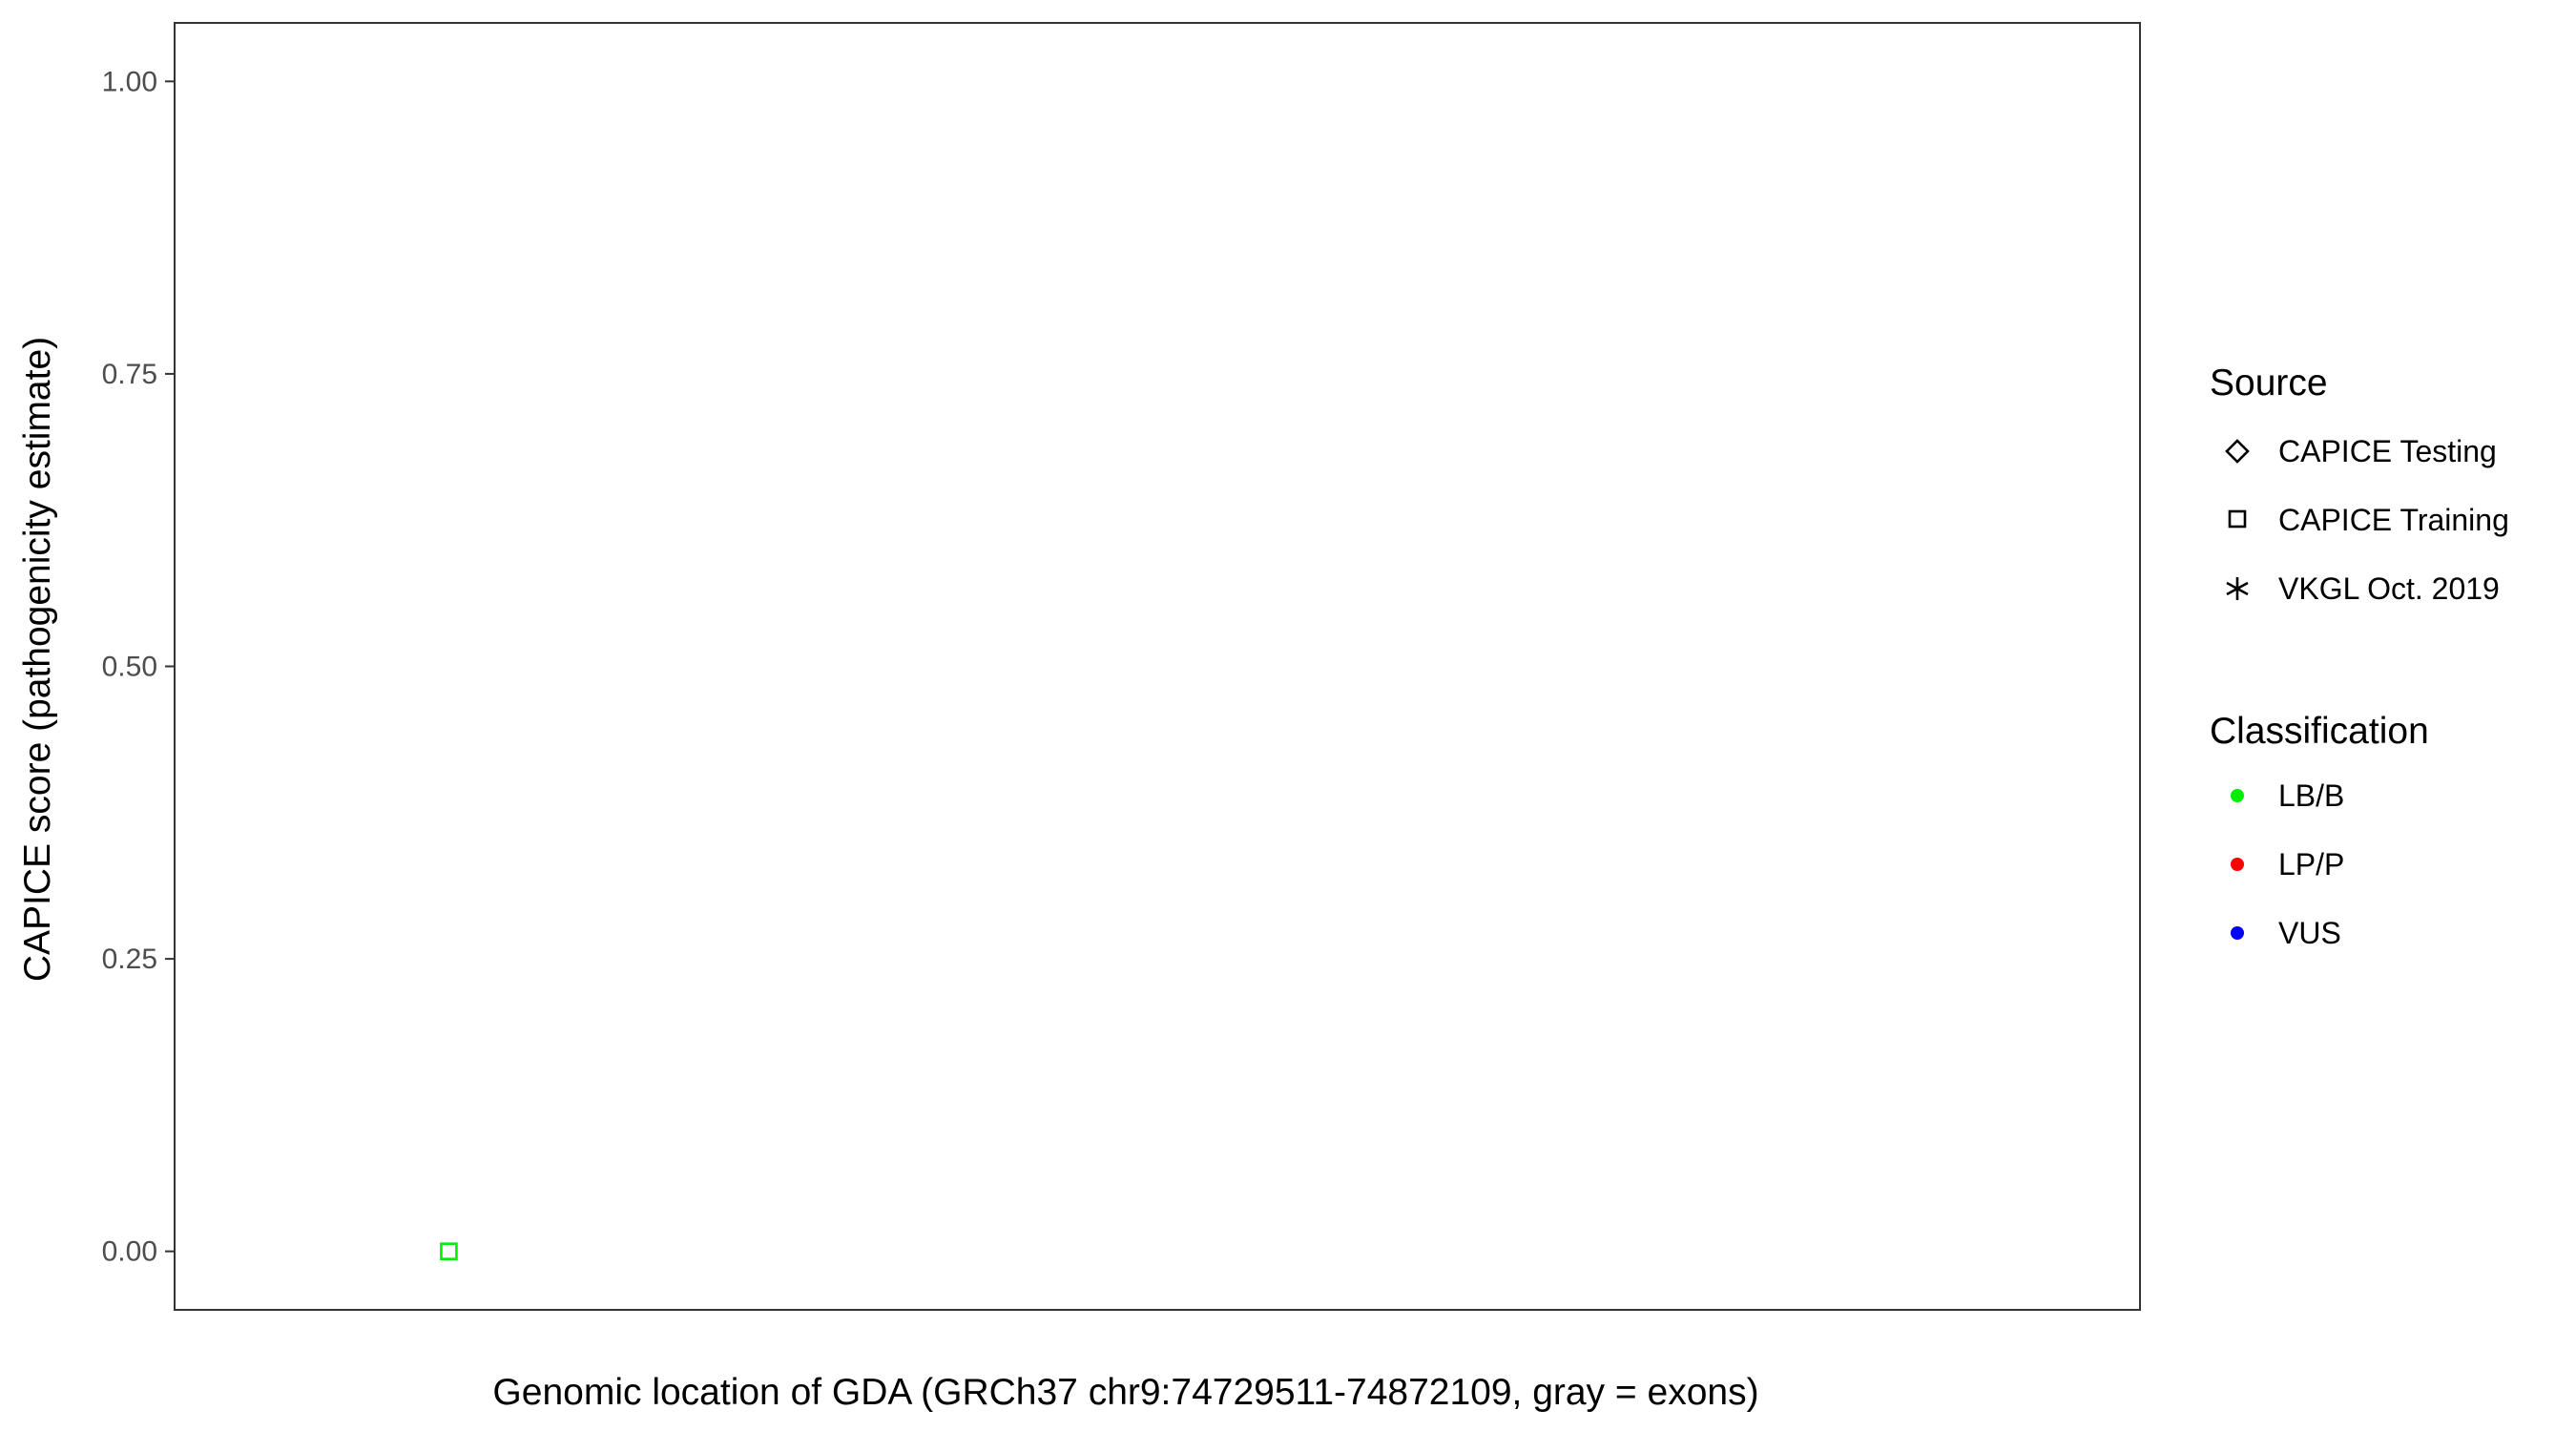 Image resolution: width=2576 pixels, height=1431 pixels. I want to click on y-axis-title: CAPICE score (pathogenicity estimate), so click(37, 659).